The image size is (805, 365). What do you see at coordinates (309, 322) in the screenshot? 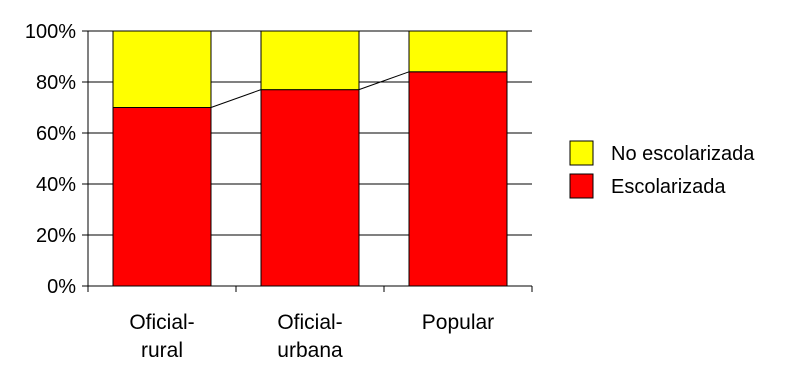
I see `x-category-label-1-0: Oficial-` at bounding box center [309, 322].